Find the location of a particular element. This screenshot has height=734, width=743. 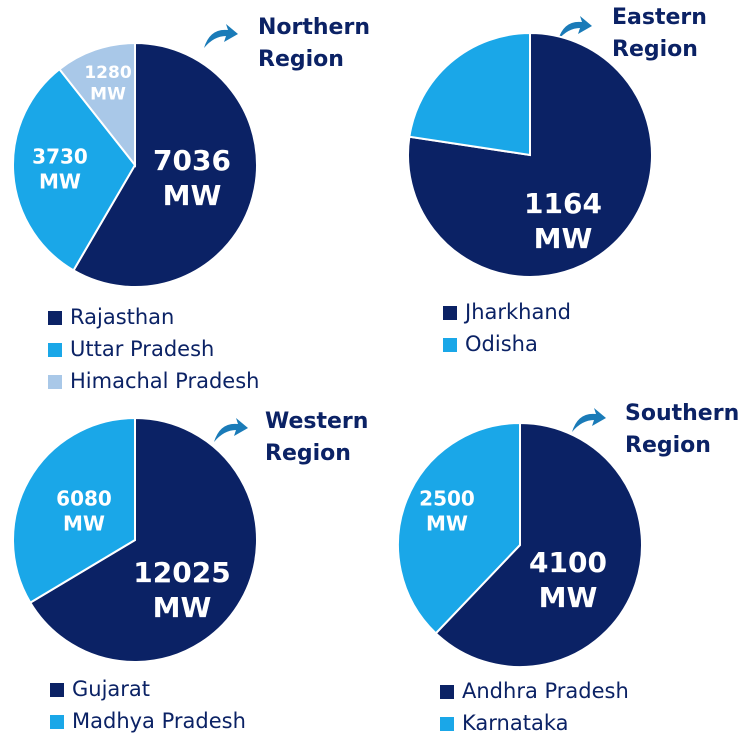

legend-label: Andhra Pradesh is located at coordinates (545, 691).